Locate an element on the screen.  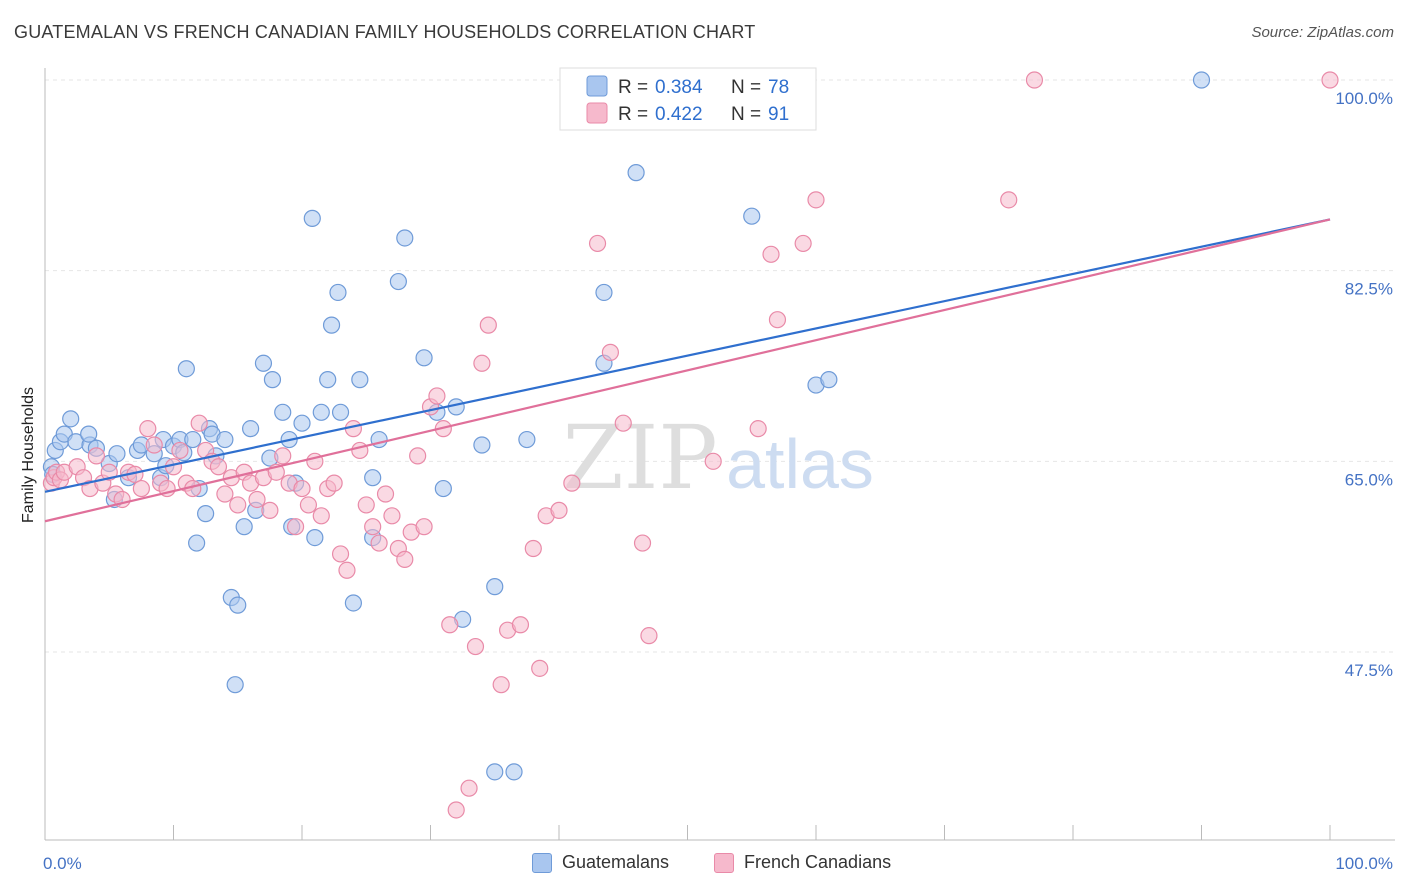
legend-item-french-canadians: French Canadians is located at coordinates (802, 862).